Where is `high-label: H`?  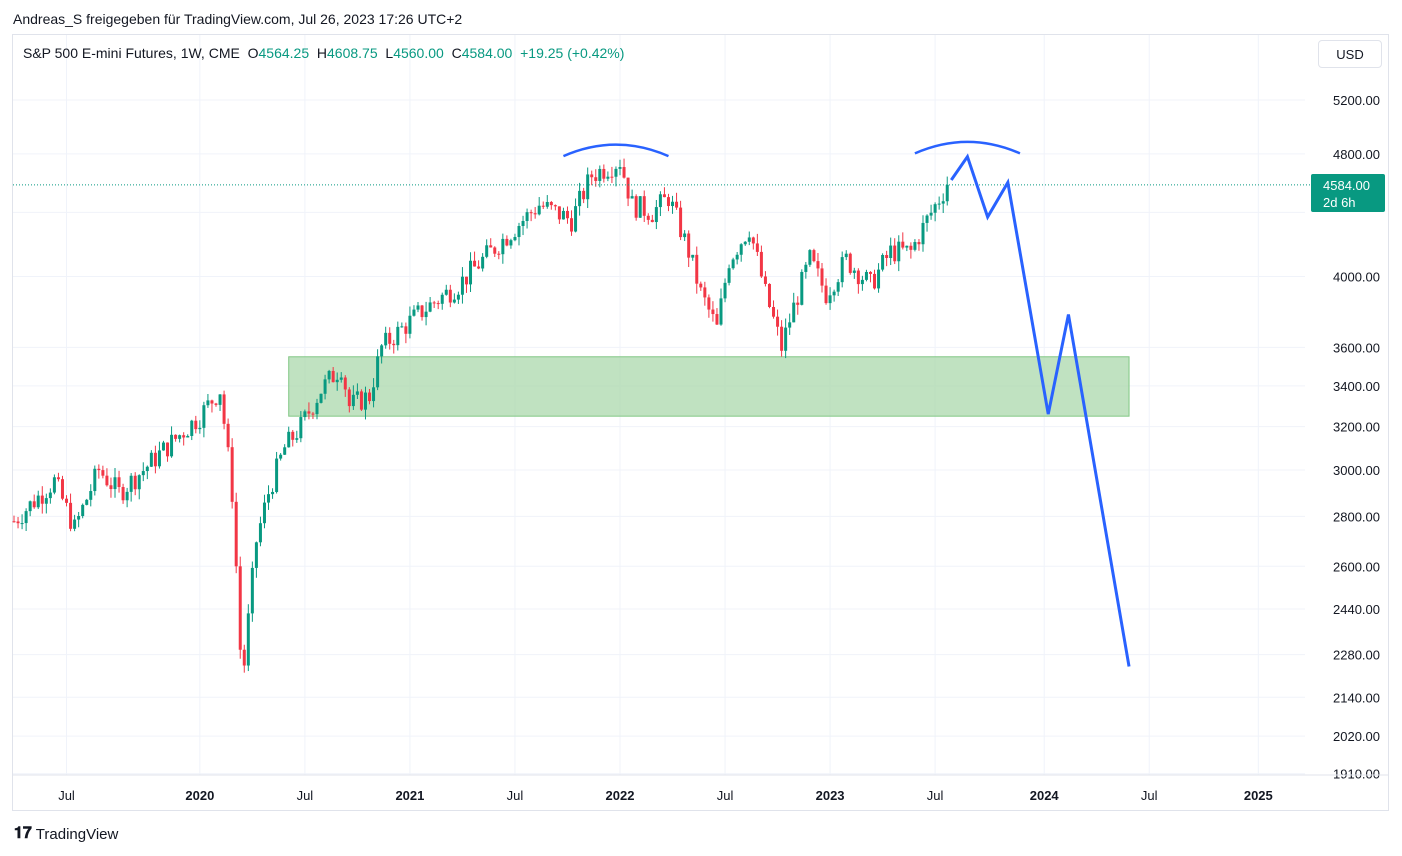
high-label: H is located at coordinates (322, 53).